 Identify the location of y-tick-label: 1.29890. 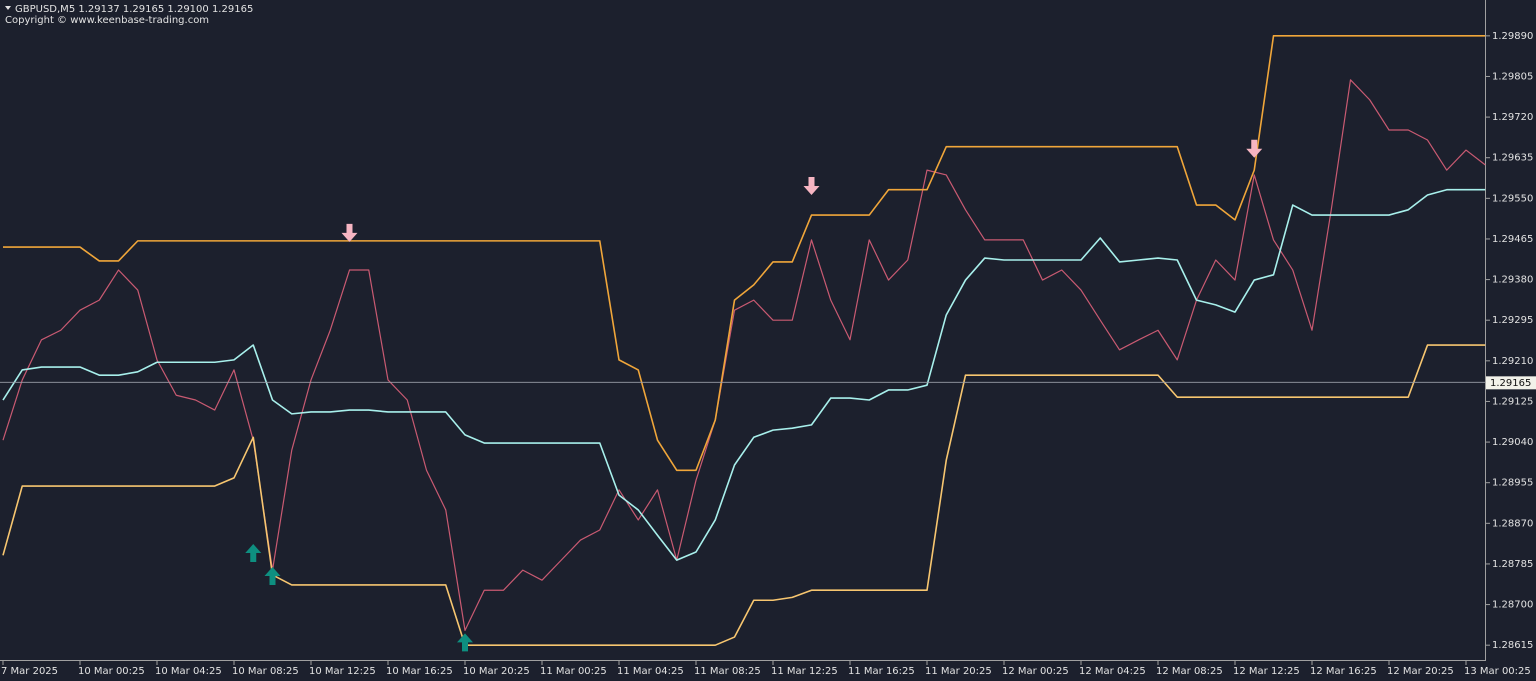
(1512, 36).